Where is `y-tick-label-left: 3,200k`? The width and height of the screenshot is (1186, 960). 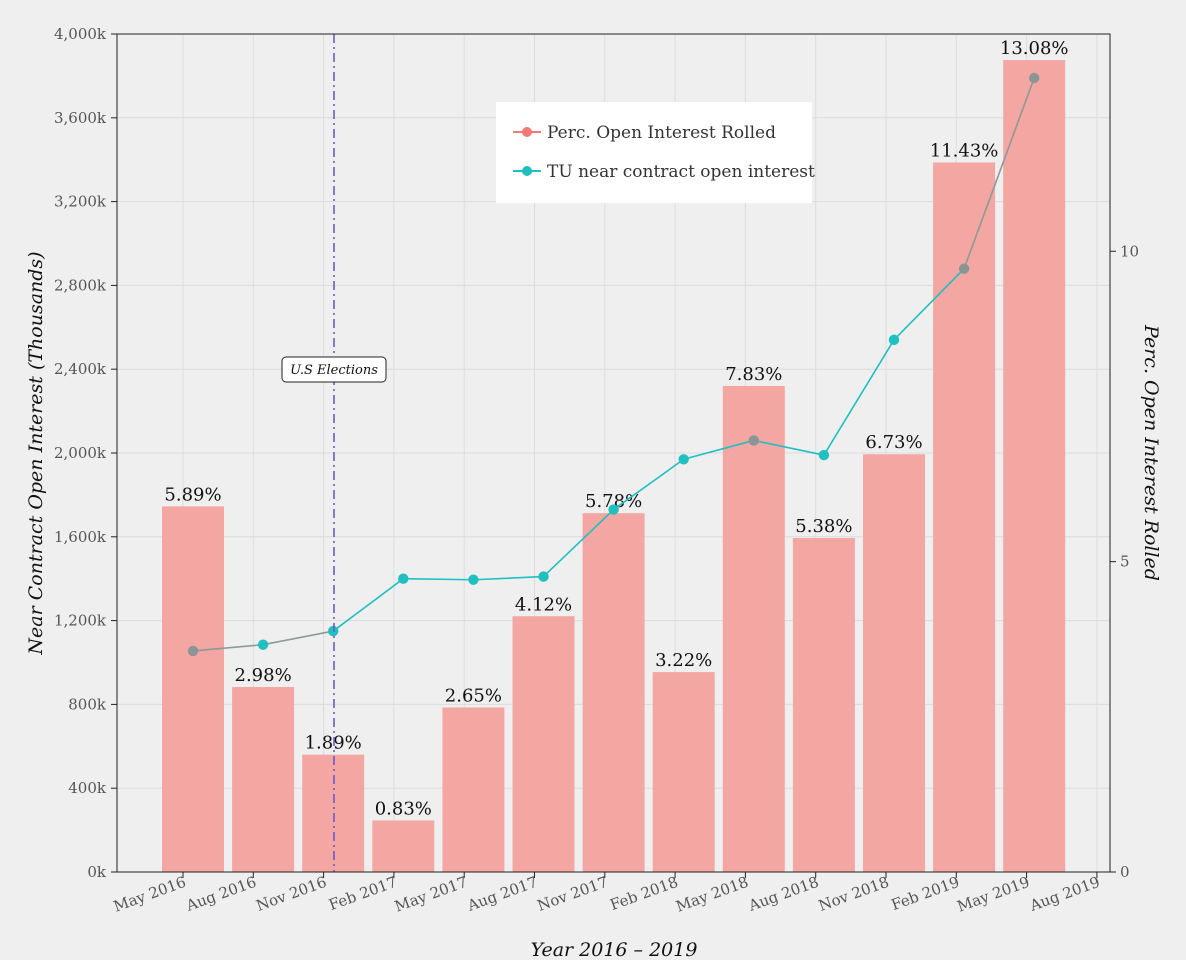 y-tick-label-left: 3,200k is located at coordinates (80, 202).